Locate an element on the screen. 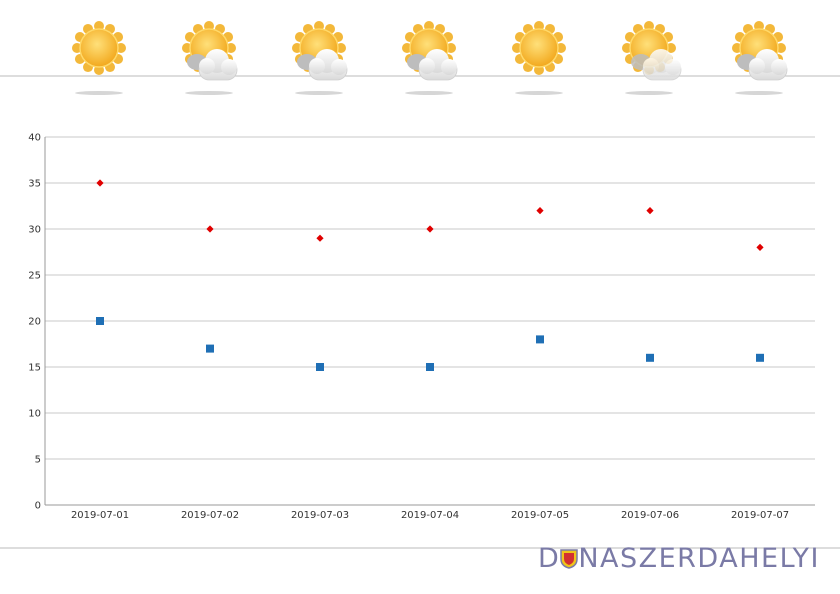 Image resolution: width=840 pixels, height=594 pixels. y-tick-label: 15 is located at coordinates (34, 368).